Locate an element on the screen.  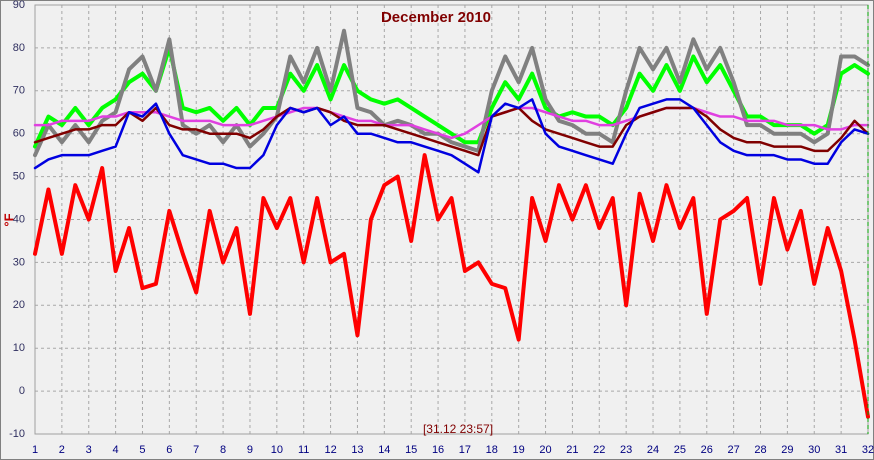
x-tick-label: 6 is located at coordinates (169, 450).